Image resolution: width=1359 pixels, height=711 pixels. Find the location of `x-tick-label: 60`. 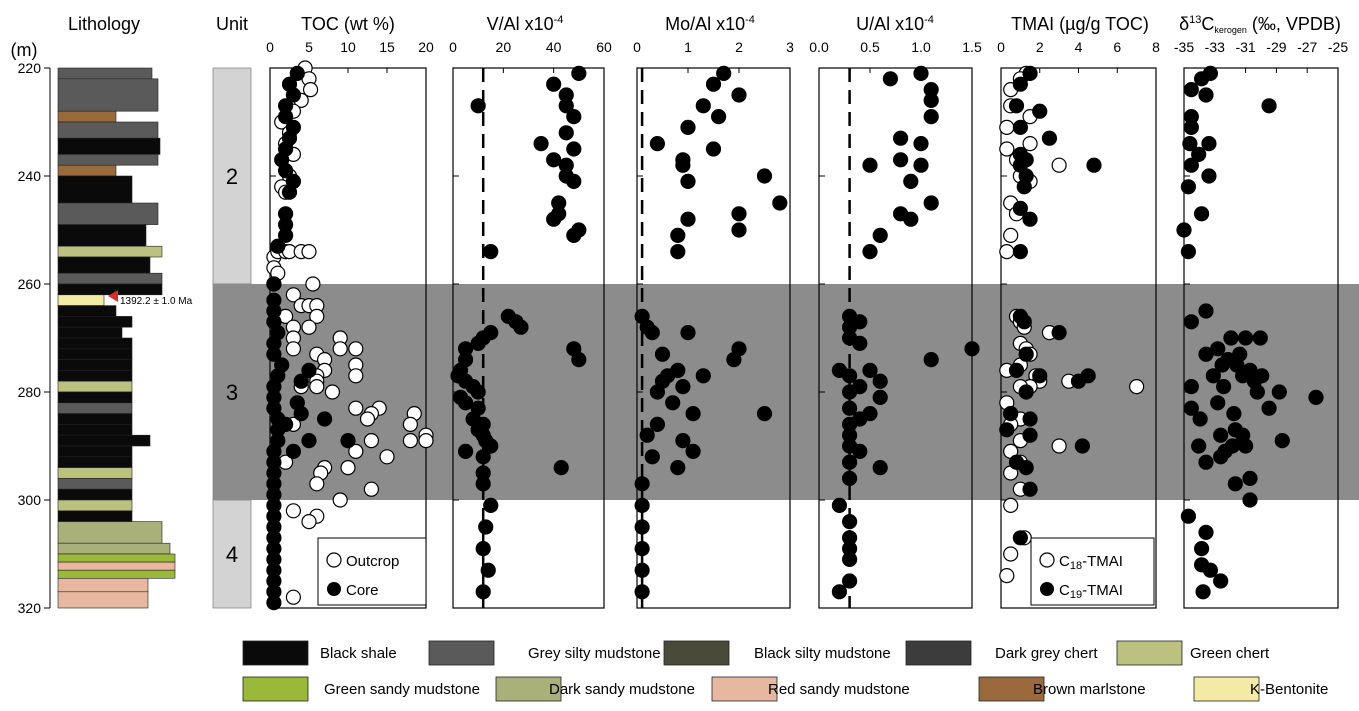

x-tick-label: 60 is located at coordinates (604, 47).